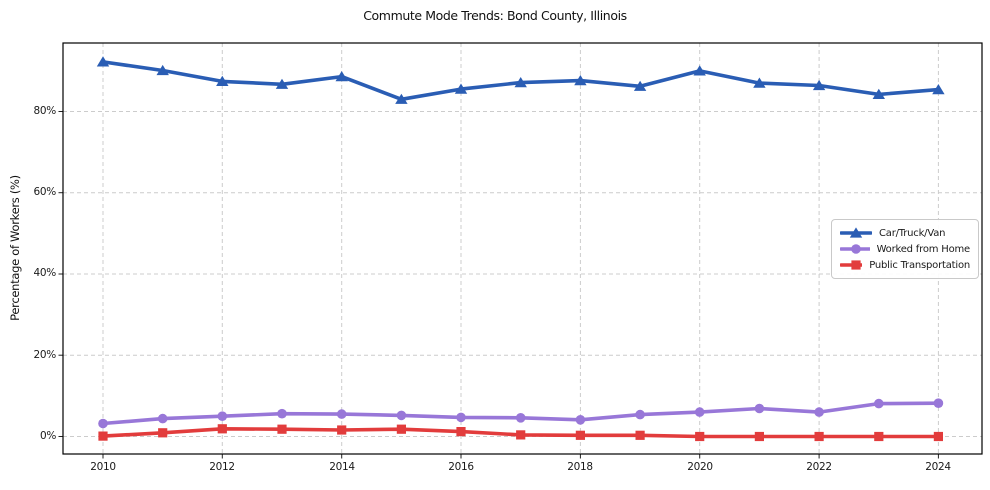 This screenshot has height=490, width=990. What do you see at coordinates (45, 111) in the screenshot?
I see `y-tick-label: 80%` at bounding box center [45, 111].